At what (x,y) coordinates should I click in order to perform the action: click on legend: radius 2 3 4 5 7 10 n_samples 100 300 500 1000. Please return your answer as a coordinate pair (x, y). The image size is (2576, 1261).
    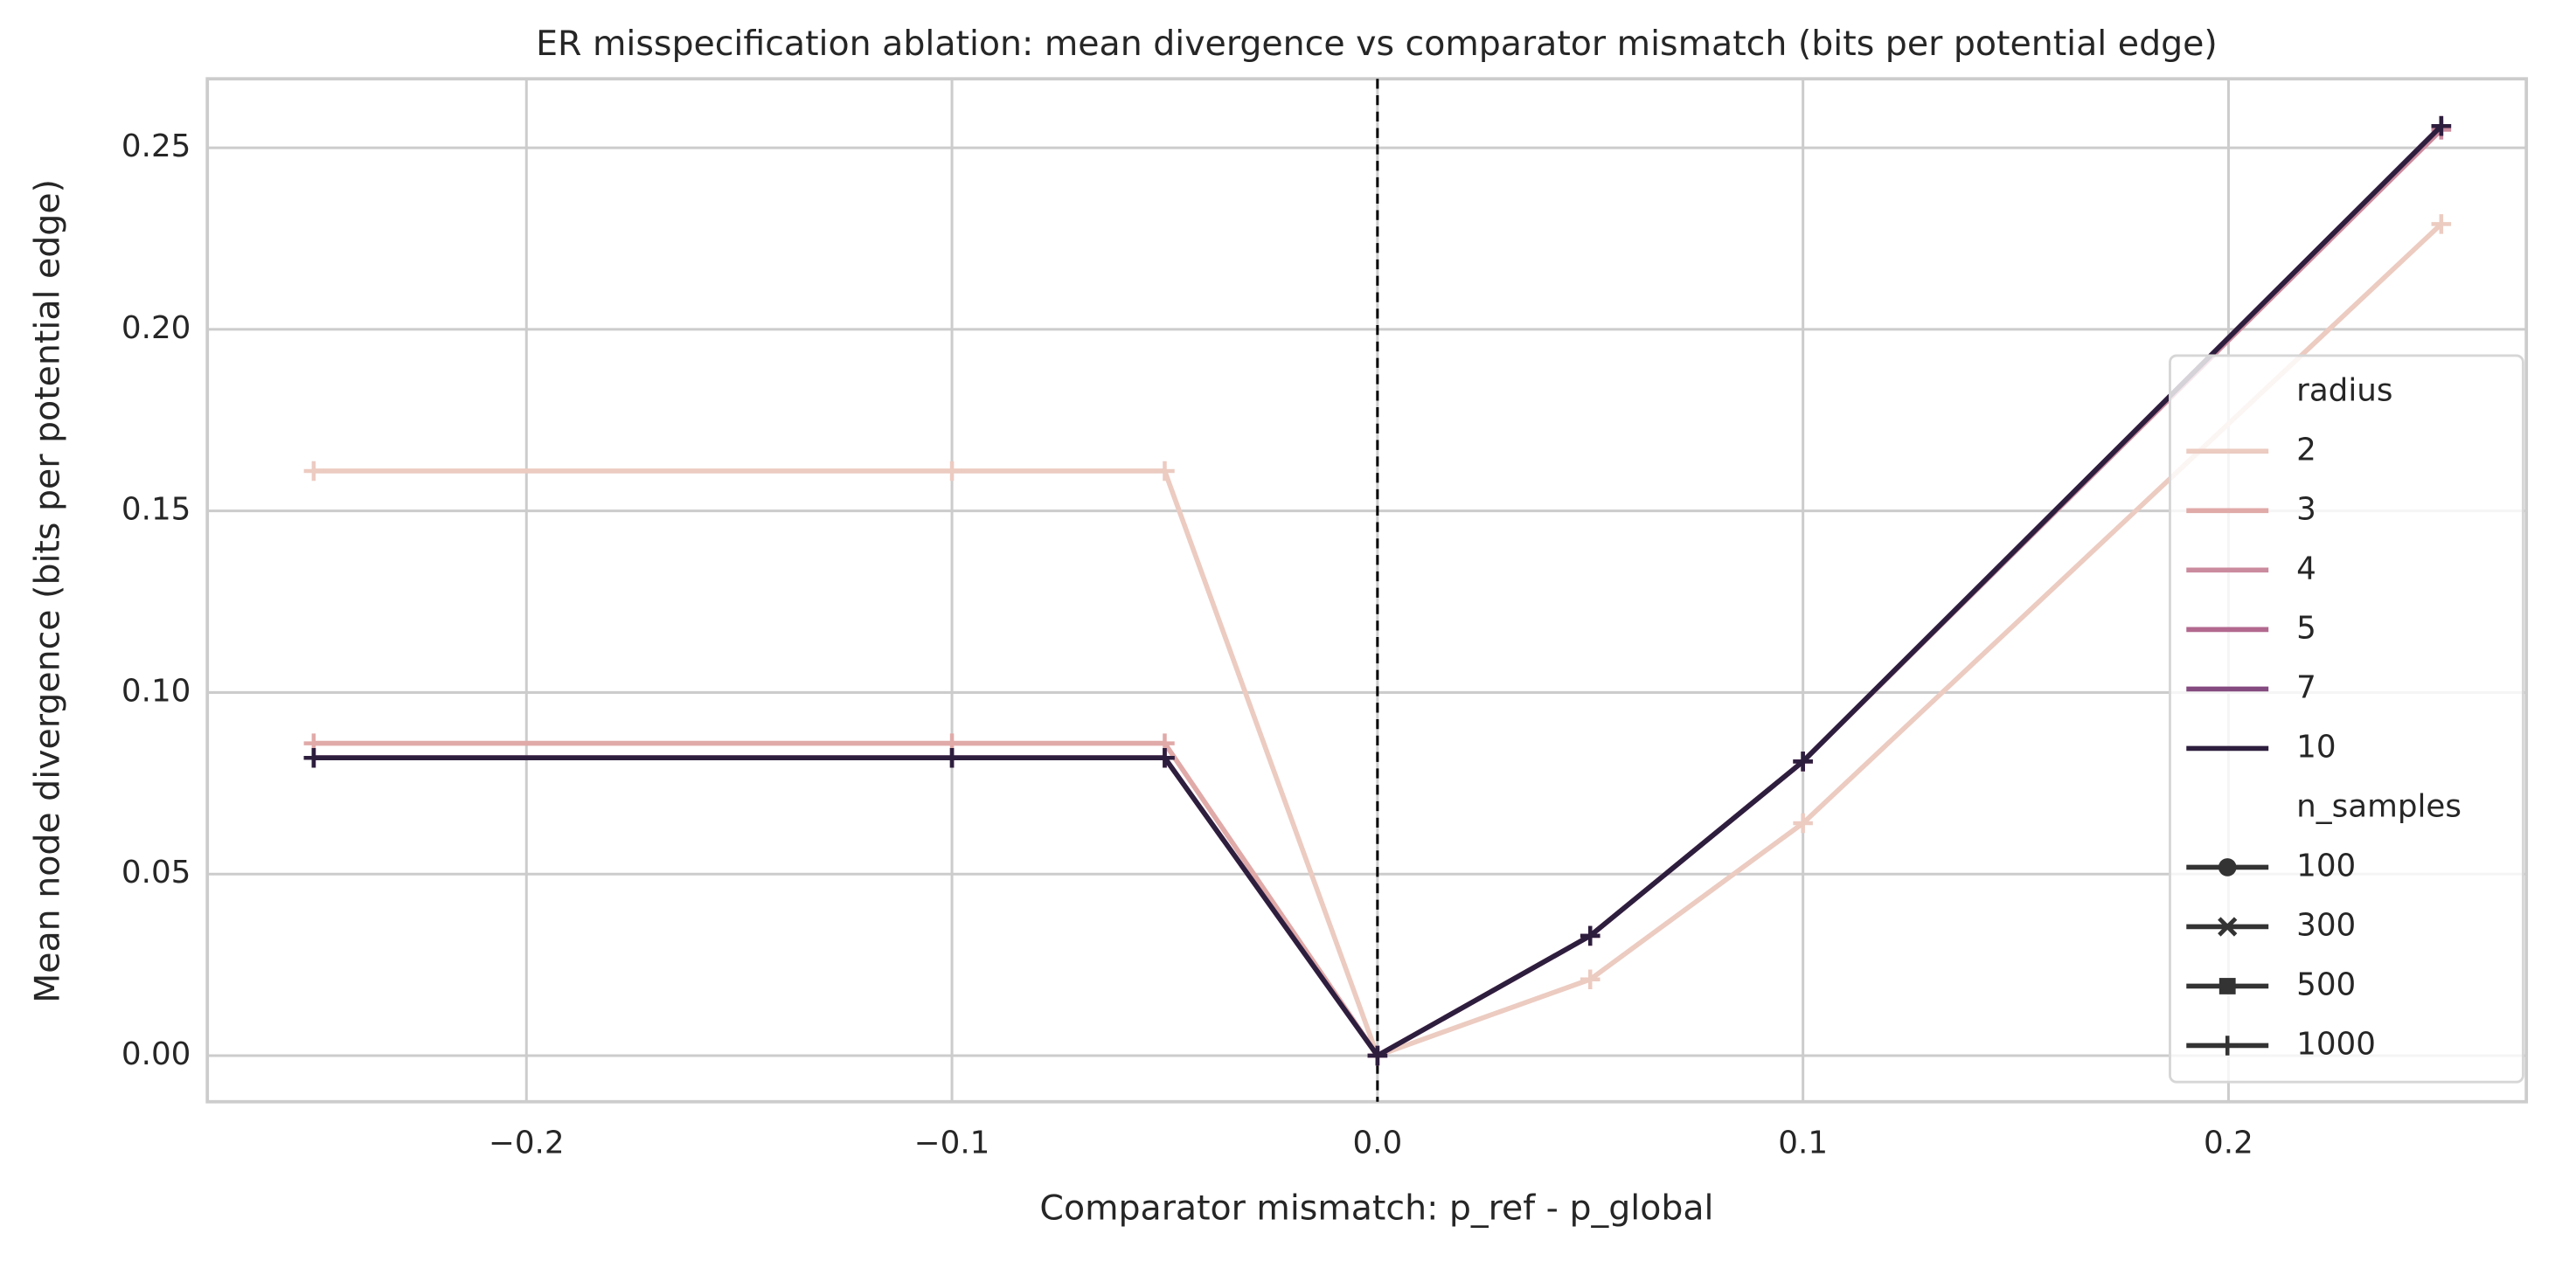
    Looking at the image, I should click on (2347, 719).